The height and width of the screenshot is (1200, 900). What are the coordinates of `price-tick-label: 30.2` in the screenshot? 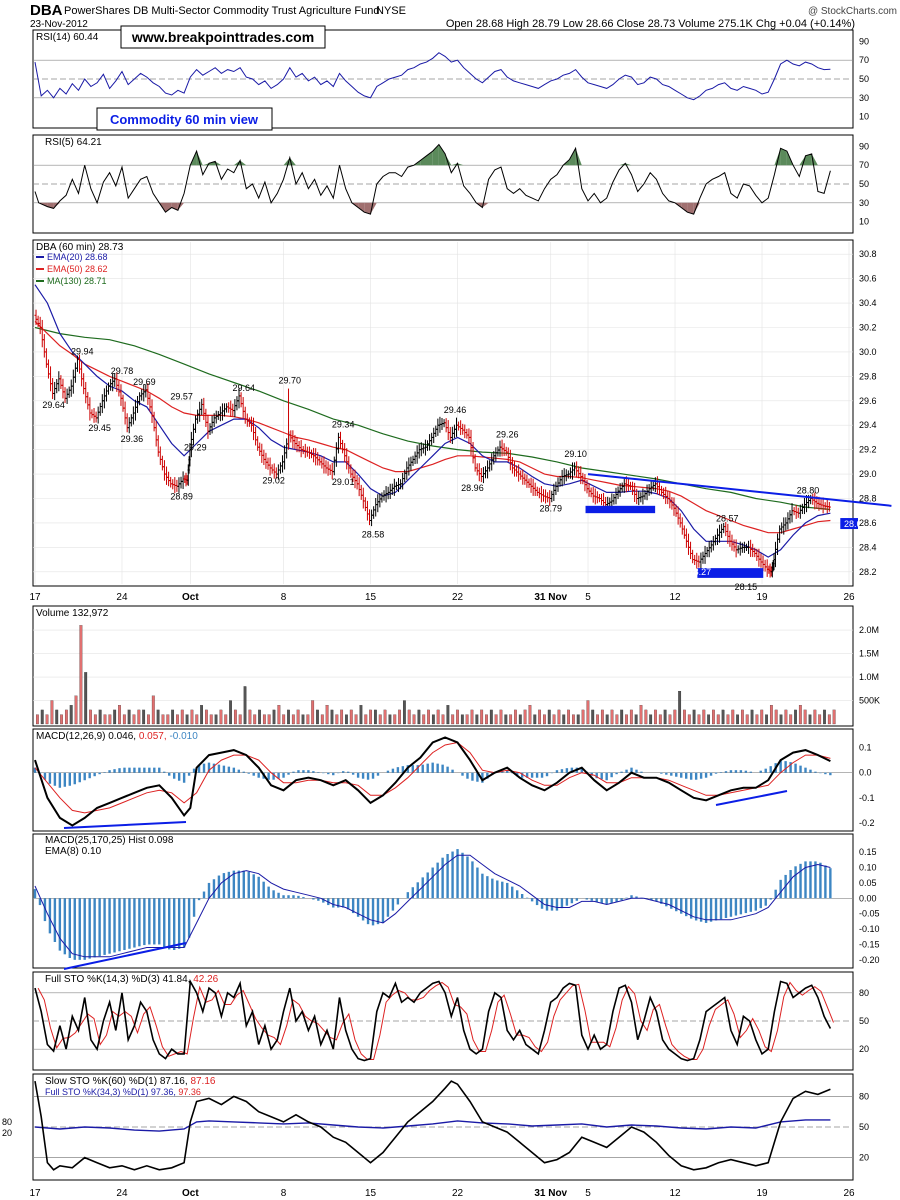 It's located at (868, 328).